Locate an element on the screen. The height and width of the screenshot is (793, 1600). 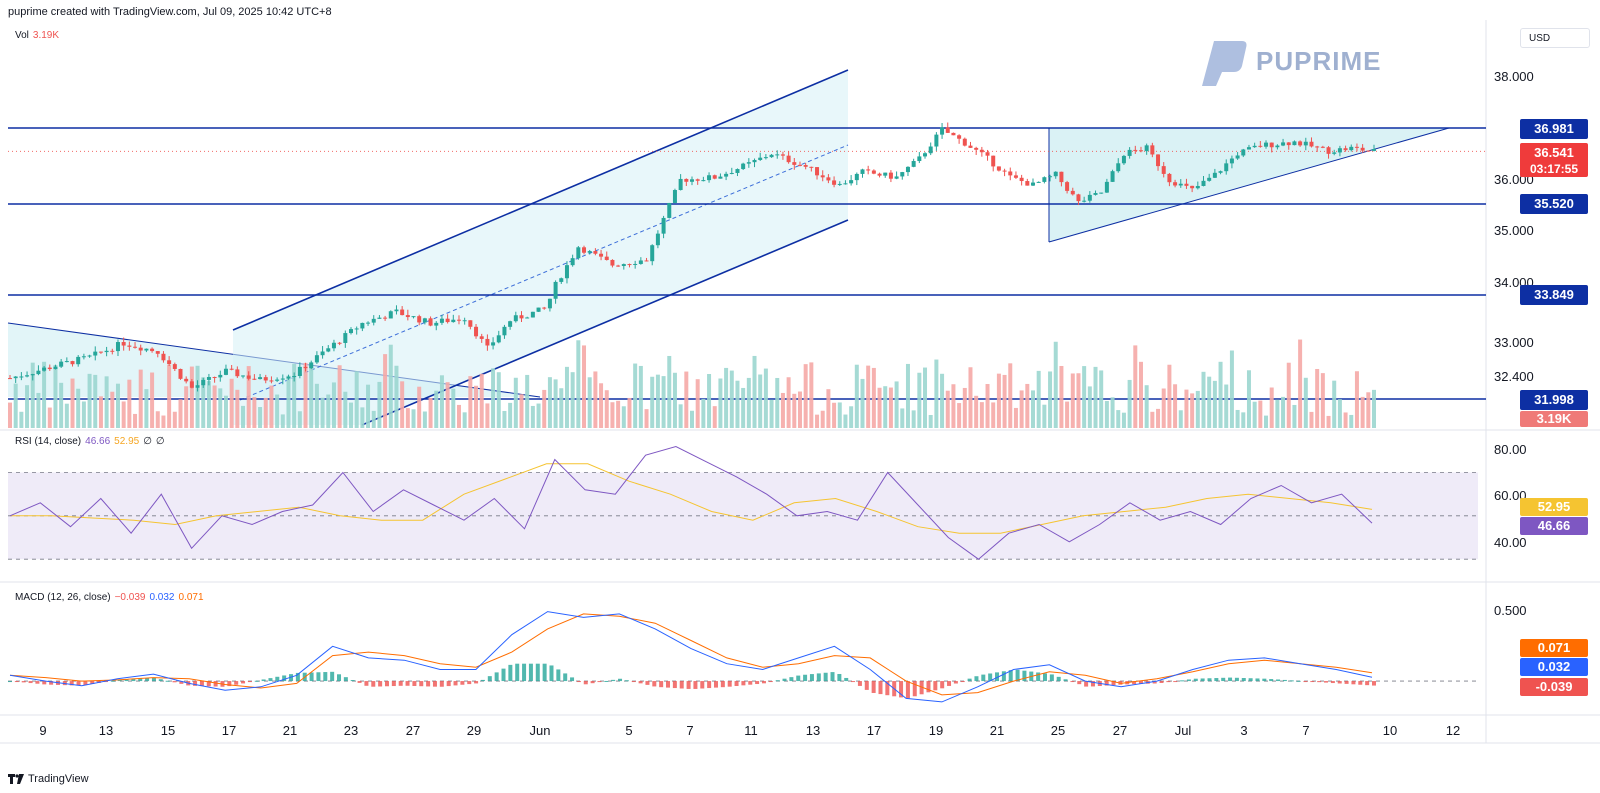
price-tick-label: 35.000 is located at coordinates (1514, 230).